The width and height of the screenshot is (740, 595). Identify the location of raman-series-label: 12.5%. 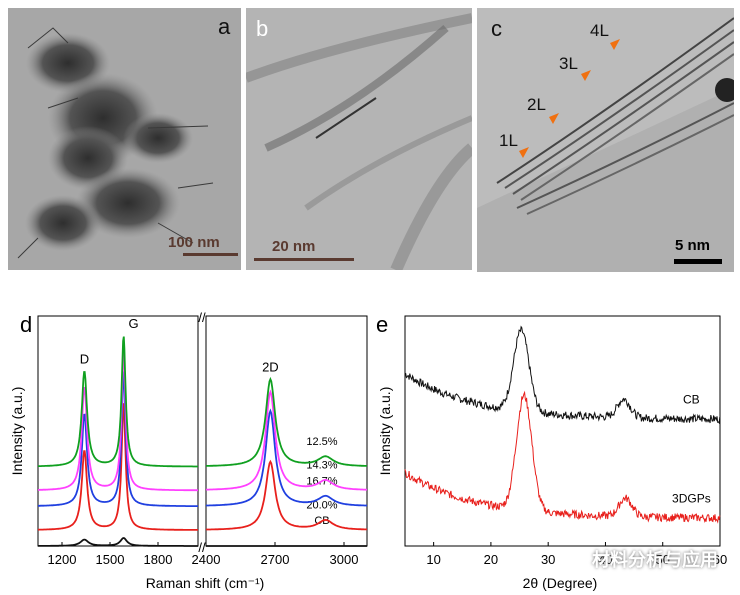
(321, 442).